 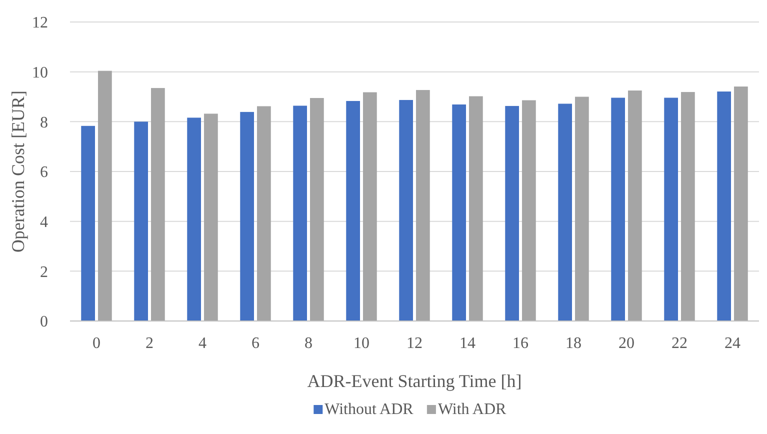 What do you see at coordinates (626, 343) in the screenshot?
I see `x-tick-label: 20` at bounding box center [626, 343].